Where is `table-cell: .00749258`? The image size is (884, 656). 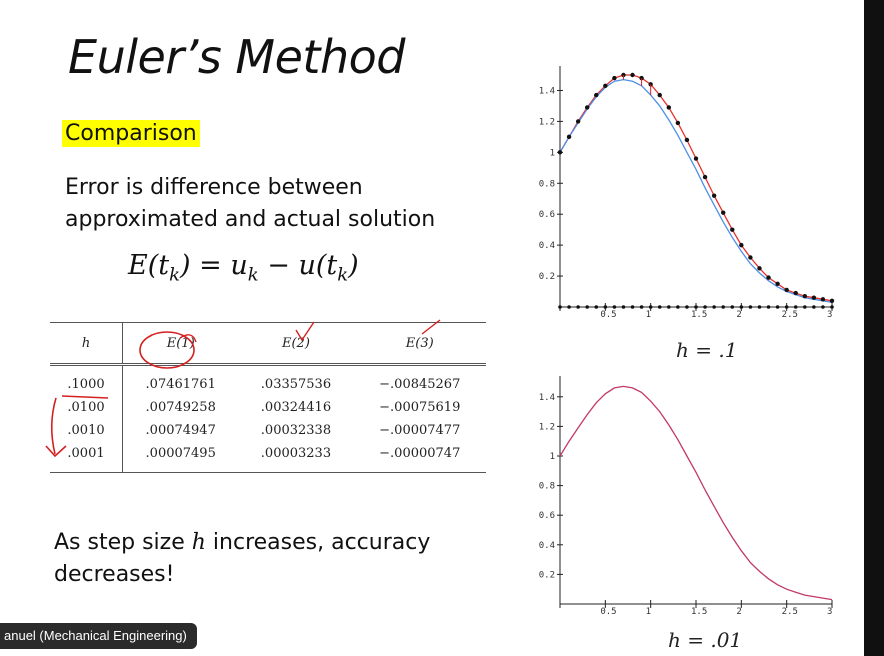 table-cell: .00749258 is located at coordinates (180, 407).